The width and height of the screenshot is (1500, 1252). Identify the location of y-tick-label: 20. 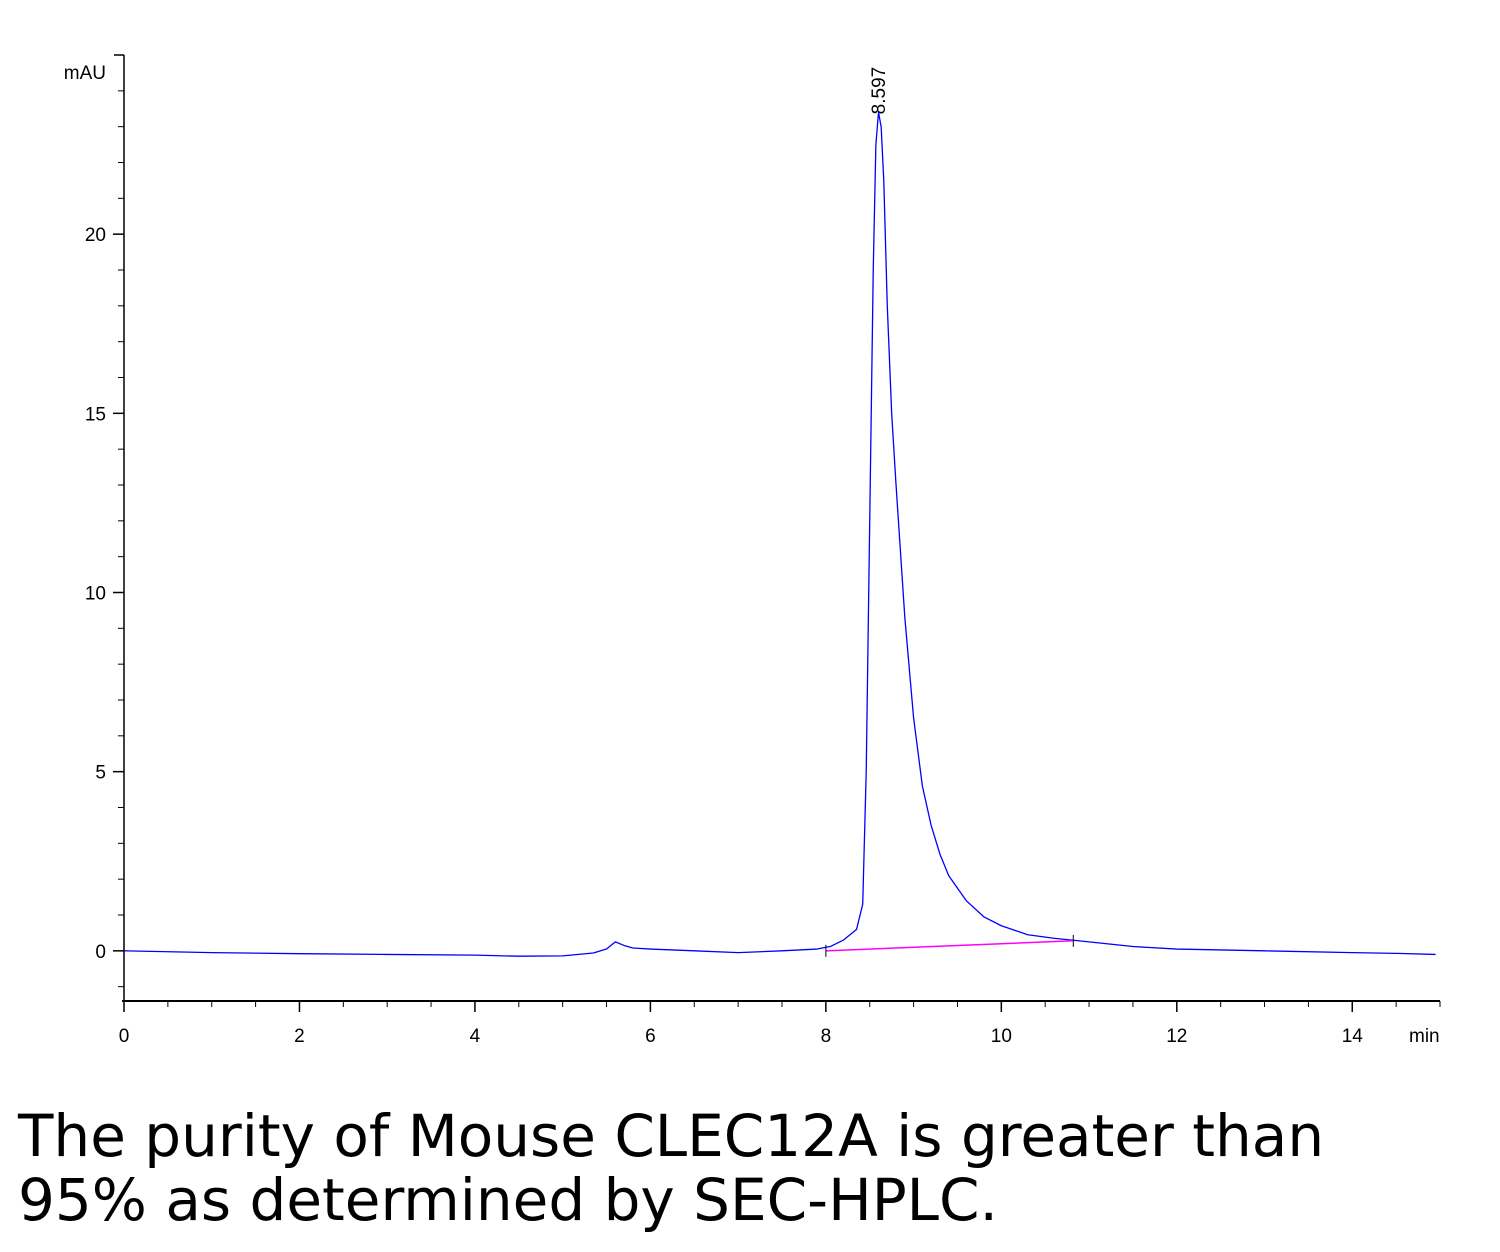
(95, 235).